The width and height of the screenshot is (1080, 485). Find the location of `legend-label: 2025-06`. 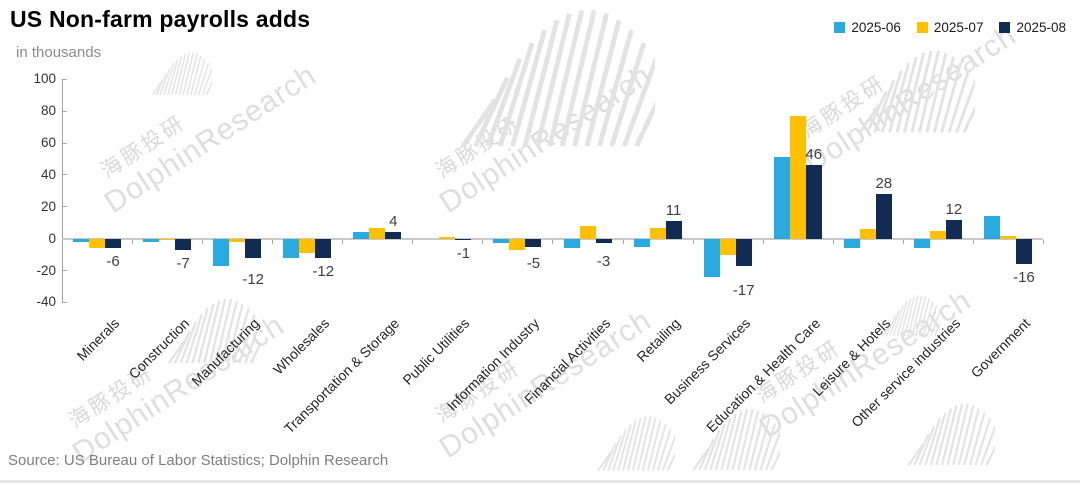

legend-label: 2025-06 is located at coordinates (876, 27).